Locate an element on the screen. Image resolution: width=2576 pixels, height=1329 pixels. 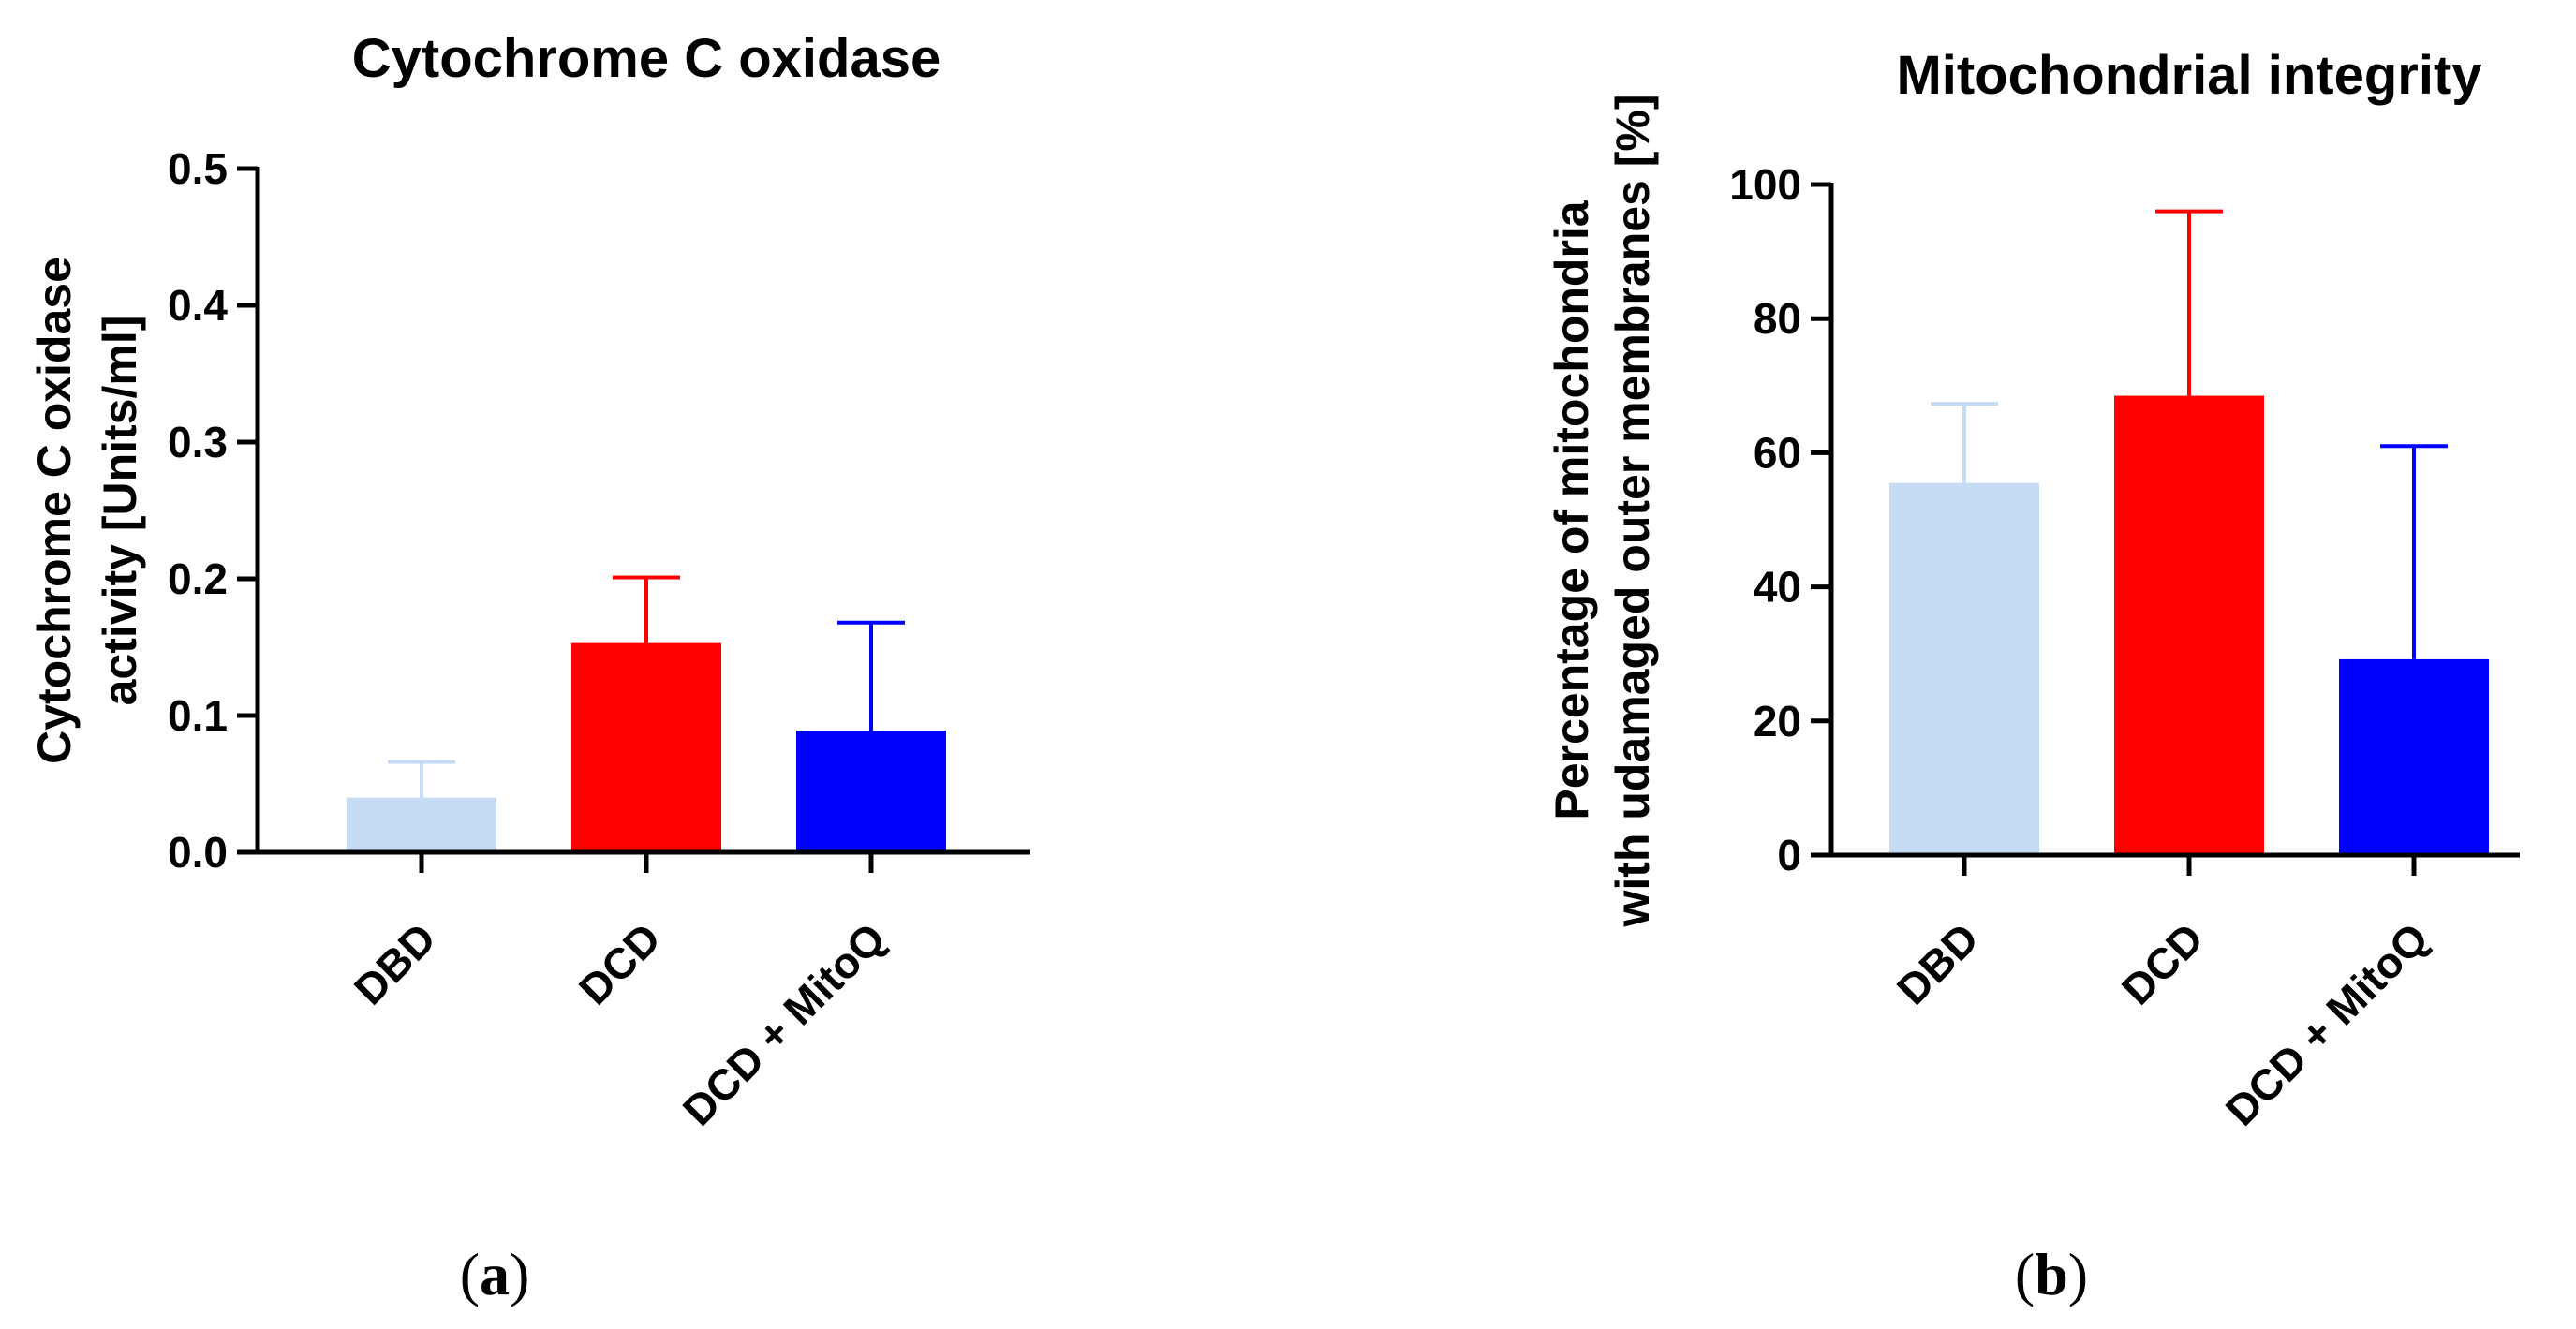
y-tick-label: 0.1 is located at coordinates (198, 715).